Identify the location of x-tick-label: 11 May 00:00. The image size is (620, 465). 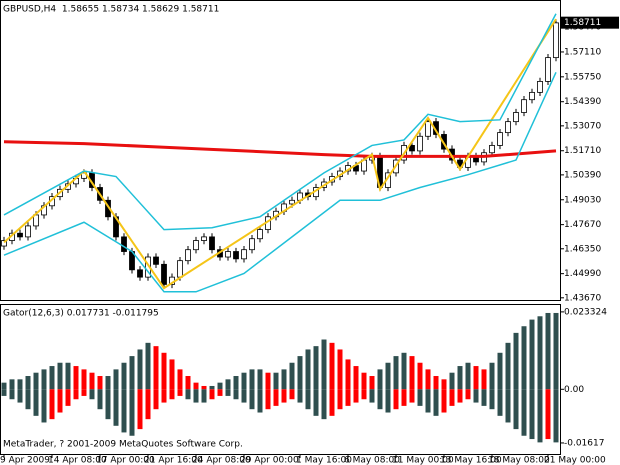
(423, 460).